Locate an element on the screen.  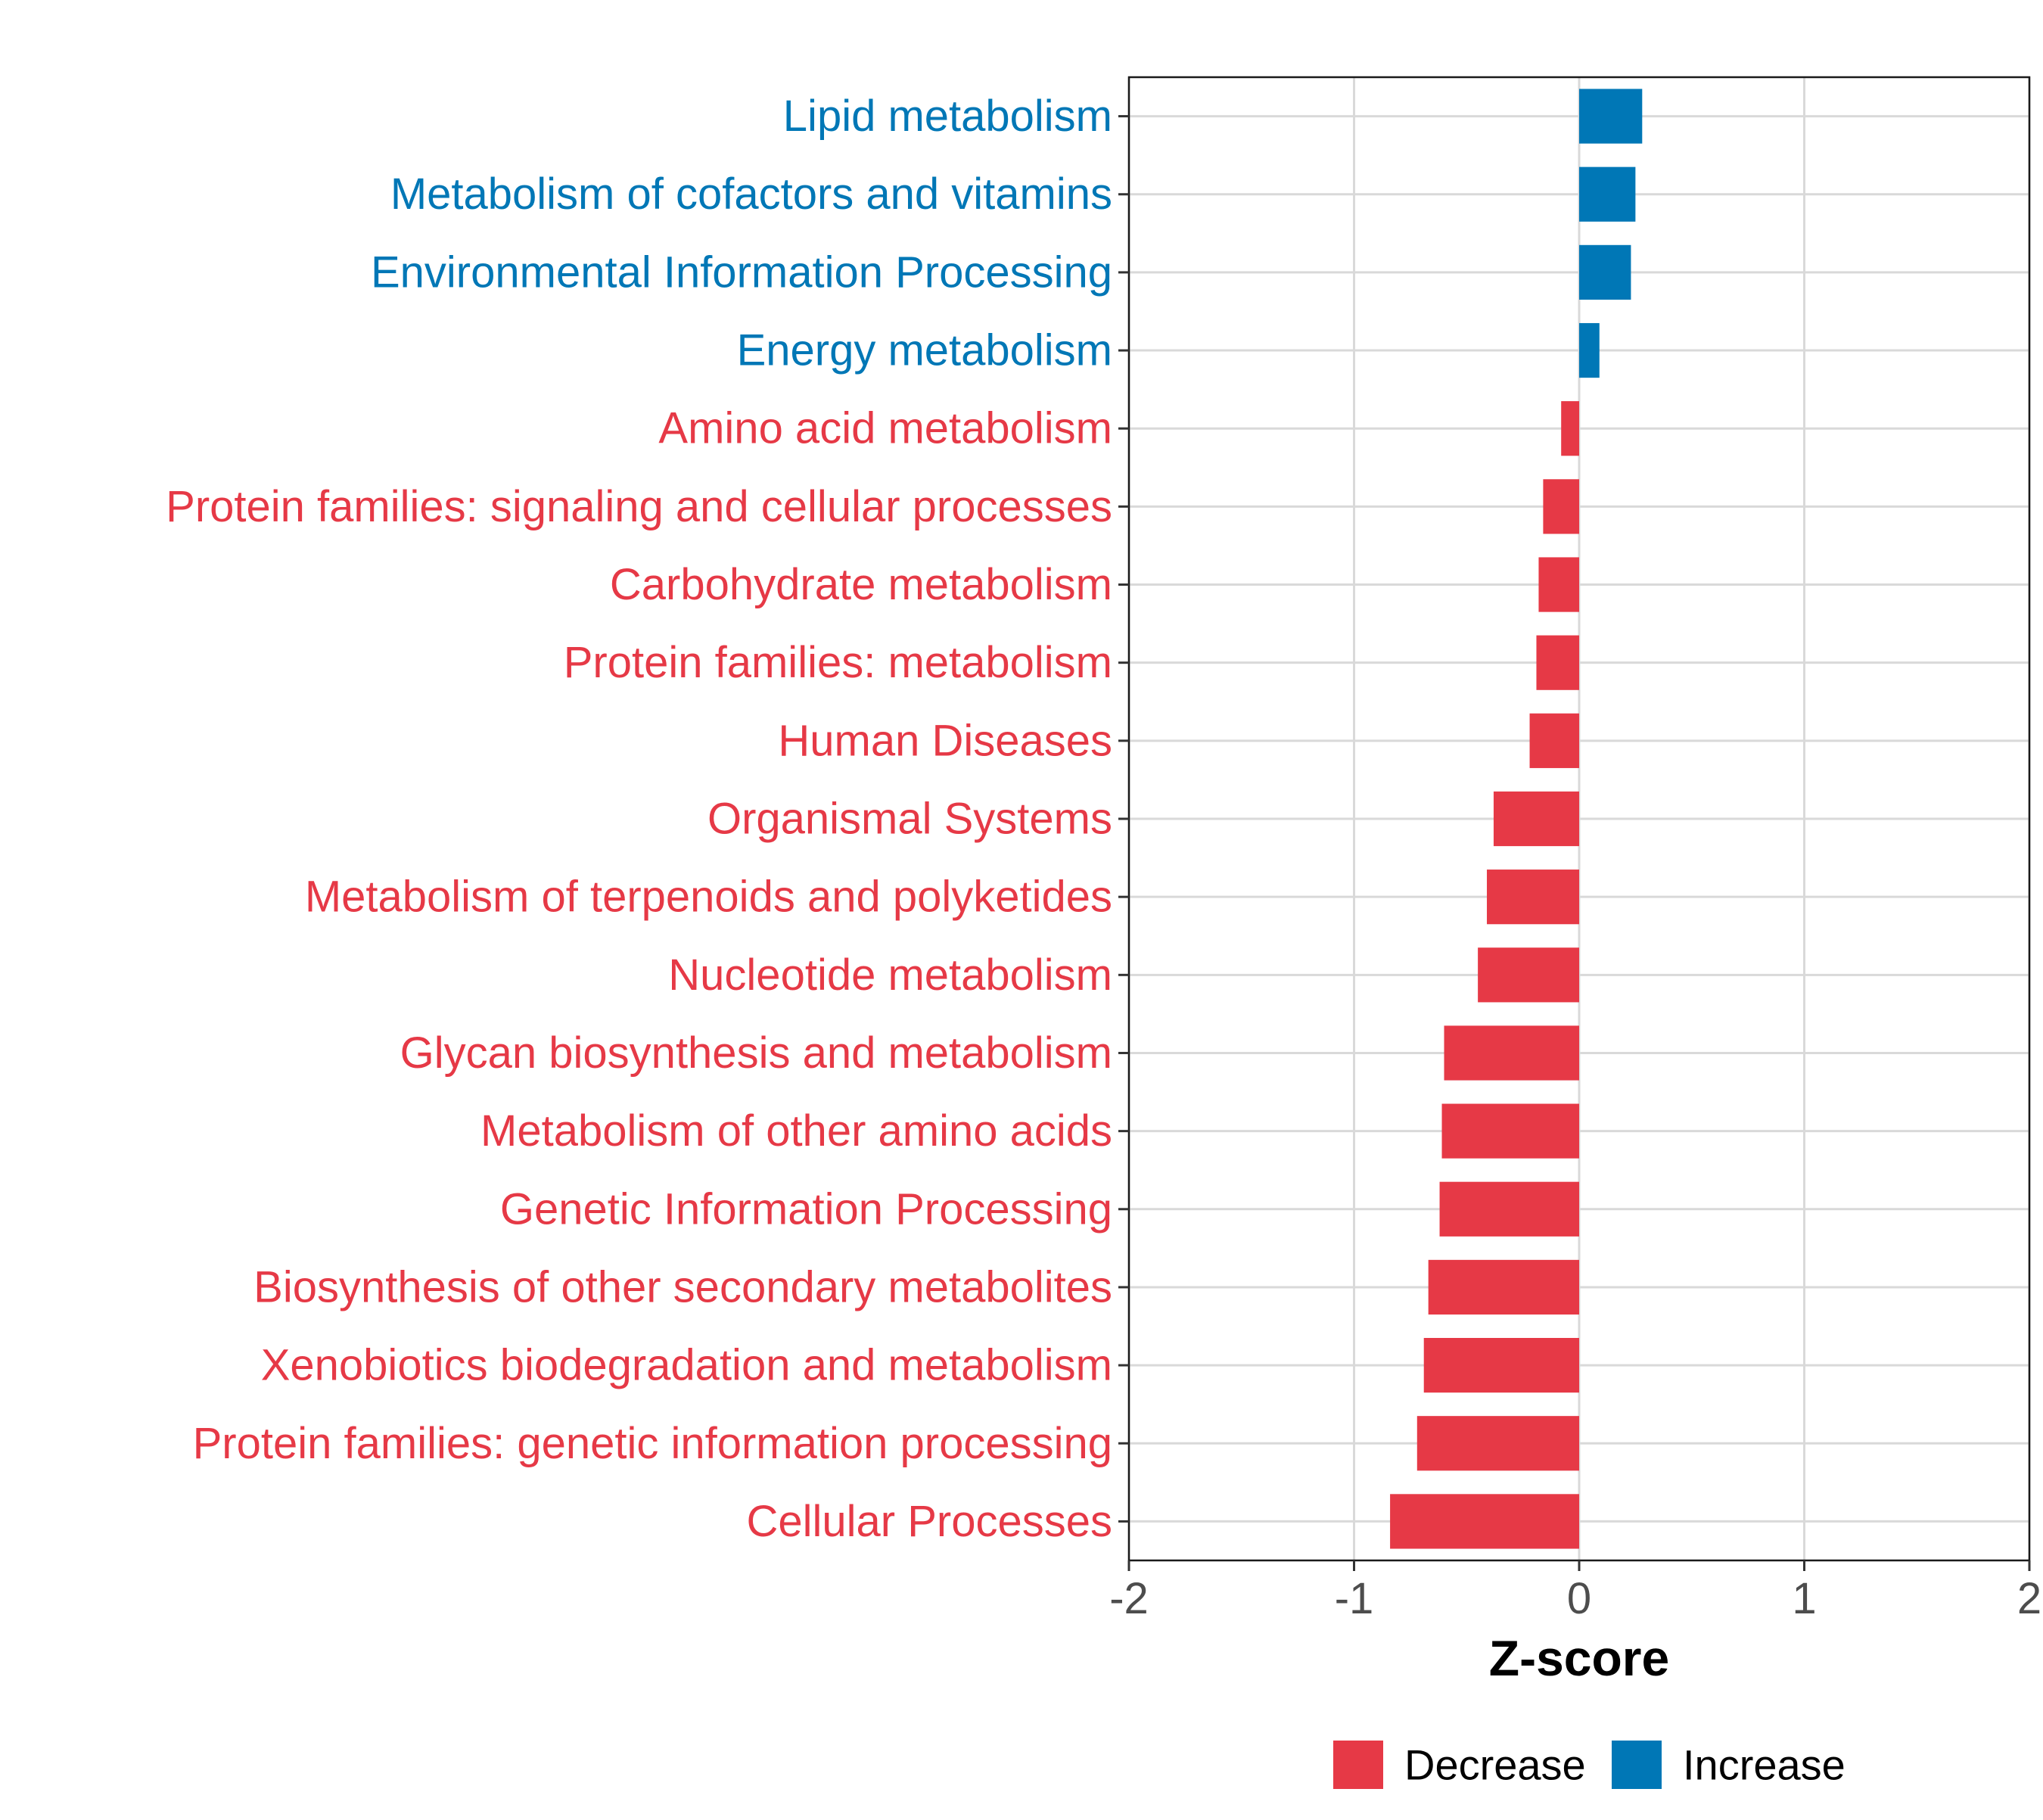
legend-label-decrease: Decrease is located at coordinates (1495, 1765).